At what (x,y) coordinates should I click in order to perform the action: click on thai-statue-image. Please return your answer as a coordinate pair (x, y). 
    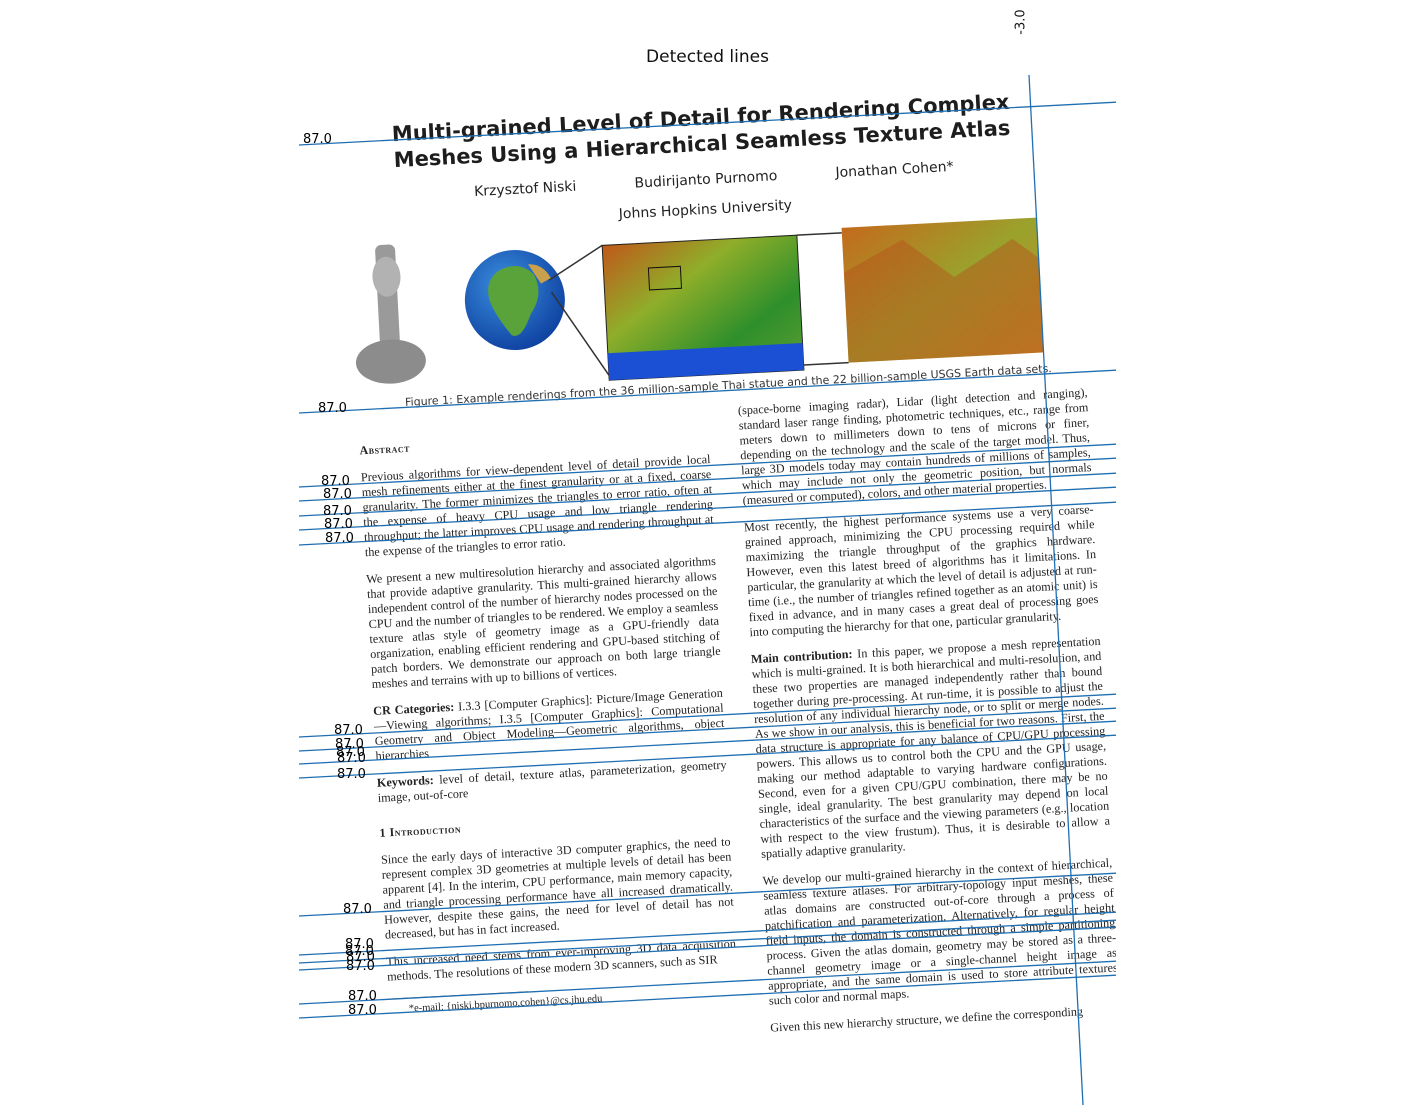
    Looking at the image, I should click on (390, 314).